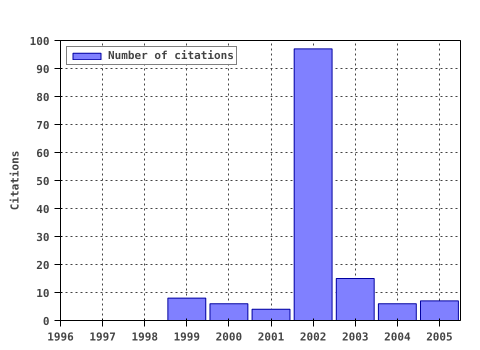 The width and height of the screenshot is (480, 350). What do you see at coordinates (313, 337) in the screenshot?
I see `x-tick-label: 2002` at bounding box center [313, 337].